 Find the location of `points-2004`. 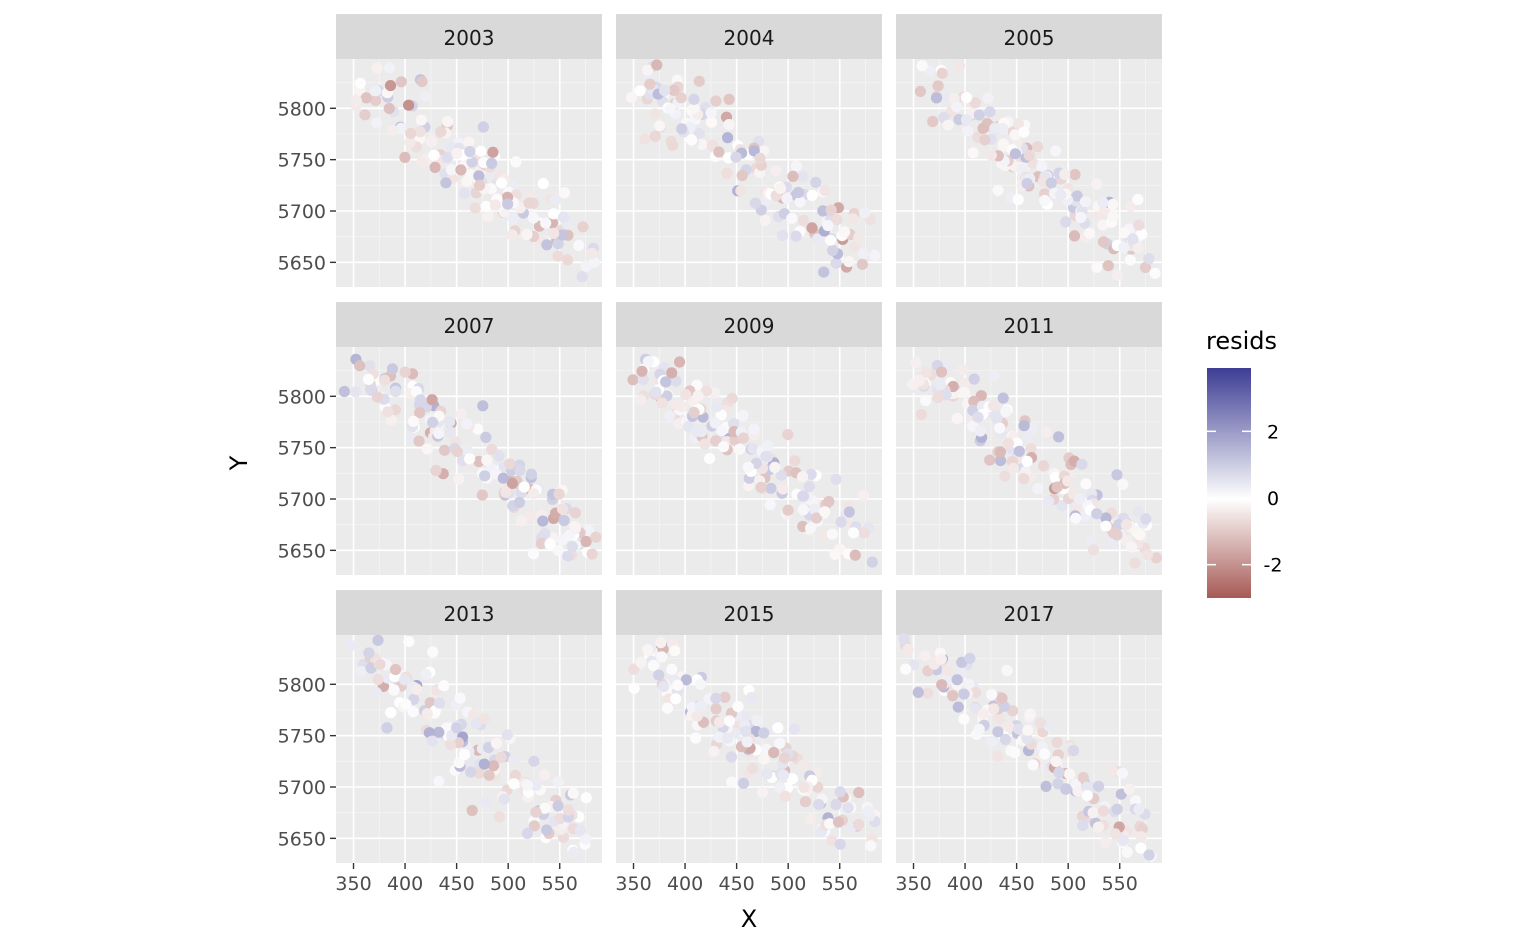

points-2004 is located at coordinates (753, 168).